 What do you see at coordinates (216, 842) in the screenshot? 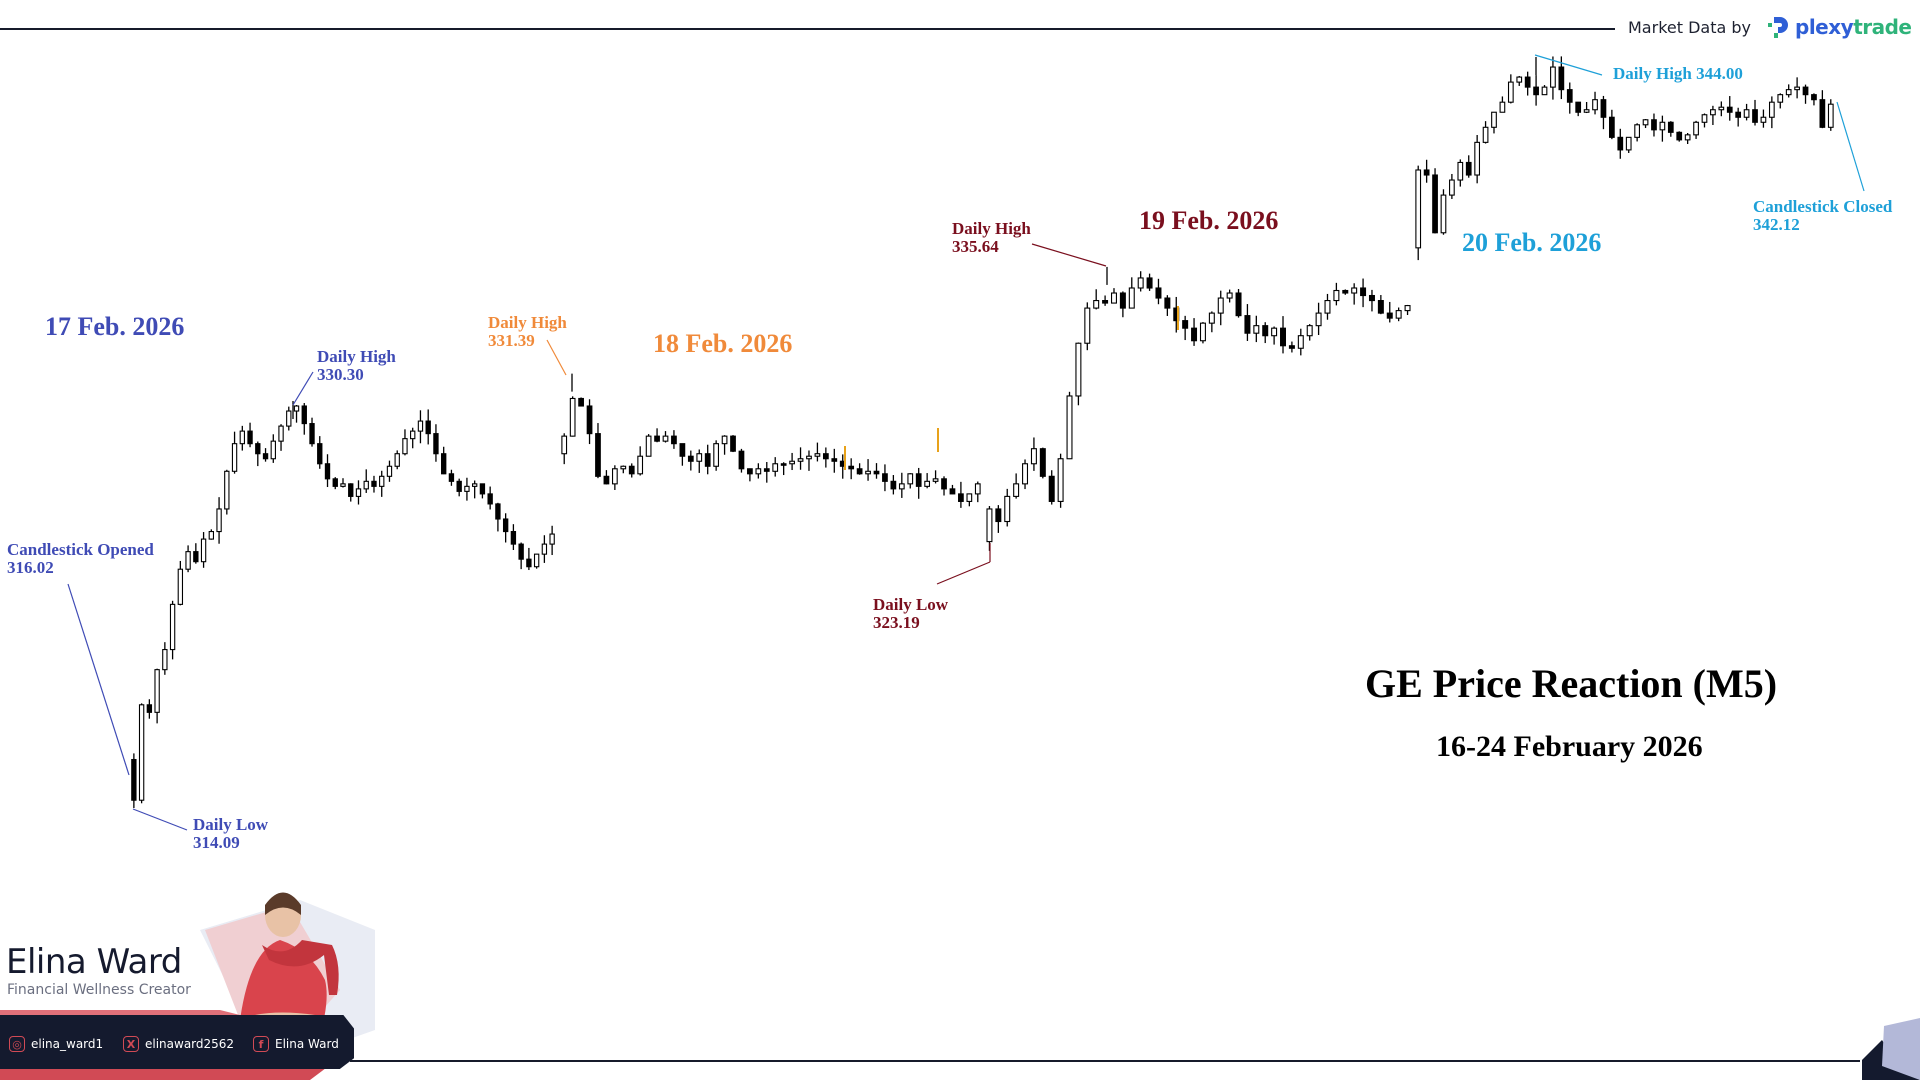
I see `annotation-value: 314.09` at bounding box center [216, 842].